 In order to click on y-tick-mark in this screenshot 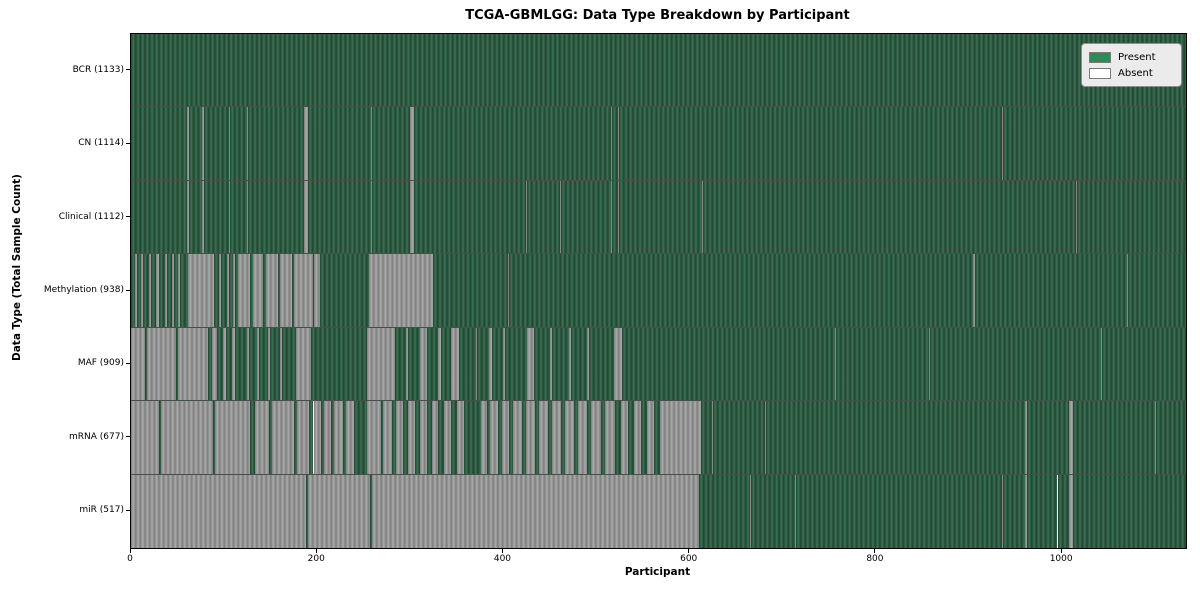, I will do `click(128, 143)`.